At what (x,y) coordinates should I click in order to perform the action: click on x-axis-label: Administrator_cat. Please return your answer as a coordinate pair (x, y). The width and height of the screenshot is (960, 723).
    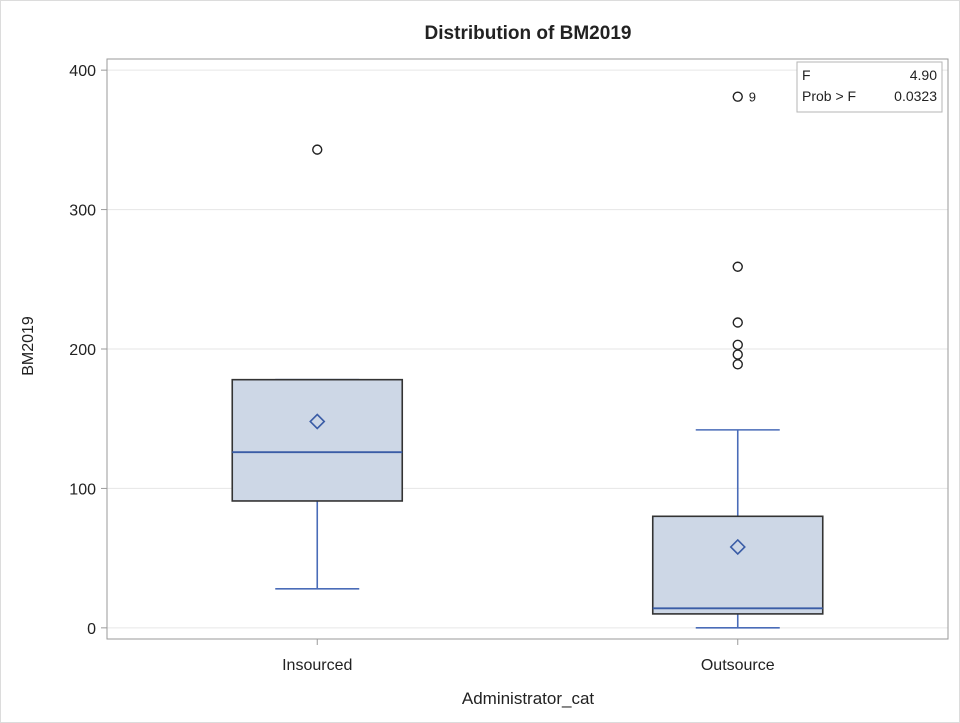
    Looking at the image, I should click on (528, 698).